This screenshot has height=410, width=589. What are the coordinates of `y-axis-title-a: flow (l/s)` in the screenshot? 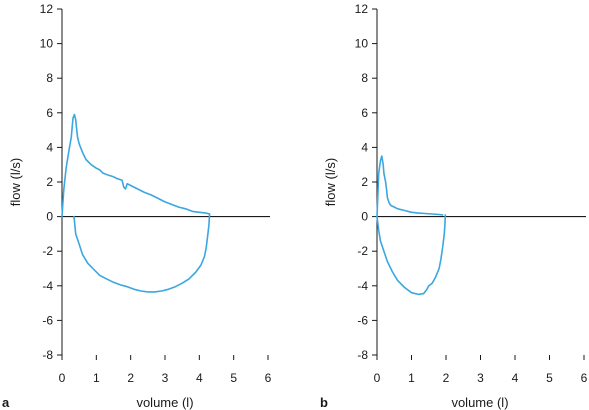 It's located at (15, 182).